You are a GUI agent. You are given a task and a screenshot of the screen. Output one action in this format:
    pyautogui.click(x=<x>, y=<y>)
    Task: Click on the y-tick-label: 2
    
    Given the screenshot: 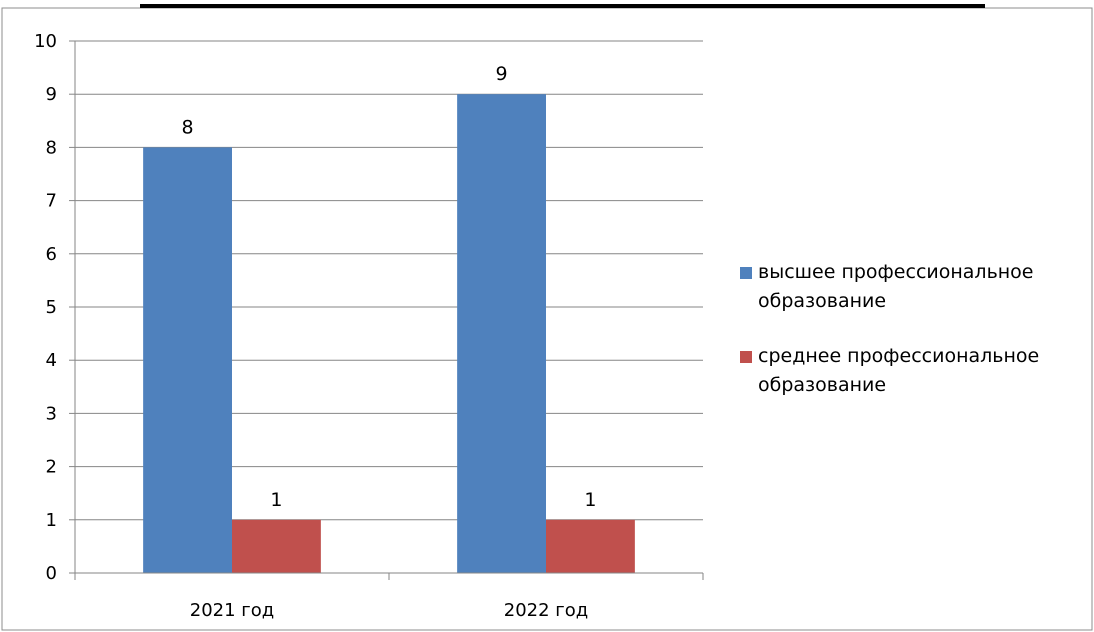 What is the action you would take?
    pyautogui.click(x=51, y=467)
    